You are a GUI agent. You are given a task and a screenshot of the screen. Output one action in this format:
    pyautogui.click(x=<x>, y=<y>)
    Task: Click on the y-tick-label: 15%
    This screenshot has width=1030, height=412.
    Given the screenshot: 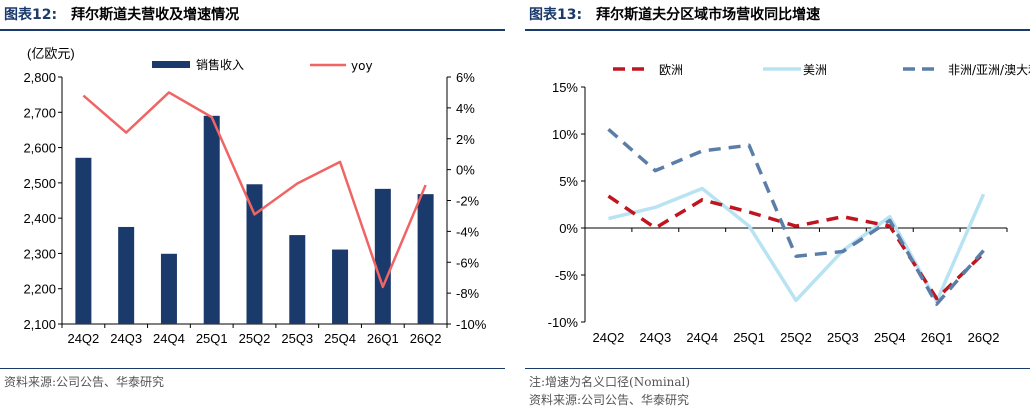 What is the action you would take?
    pyautogui.click(x=565, y=87)
    